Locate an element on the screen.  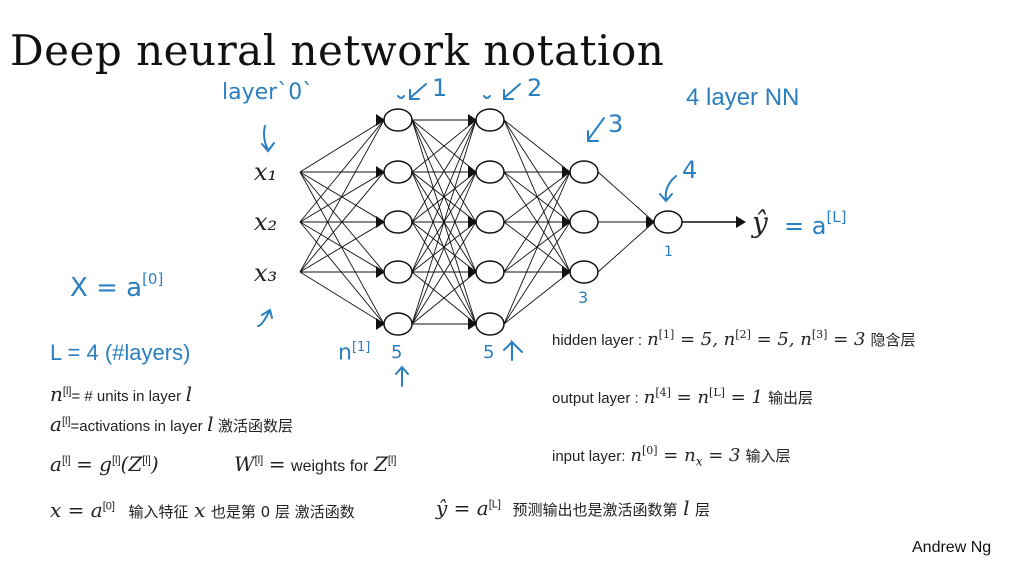
arrow-to-layer2-icon is located at coordinates (512, 91).